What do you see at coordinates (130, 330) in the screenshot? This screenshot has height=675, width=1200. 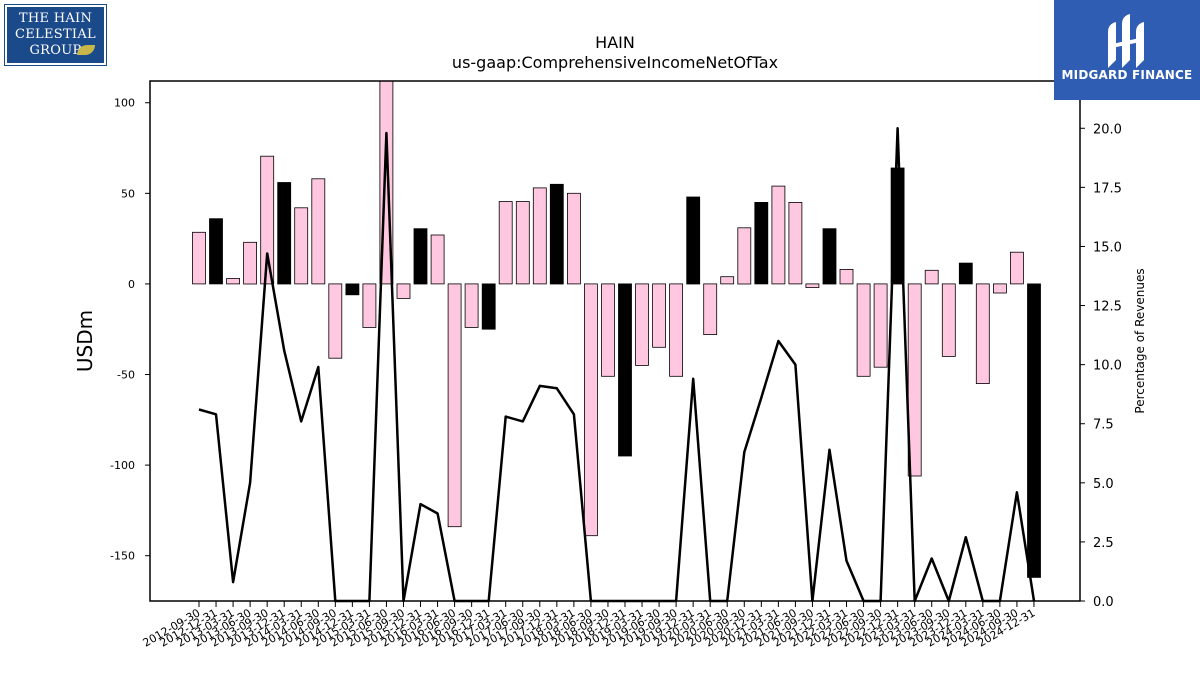 I see `y-axis: 100 50 0 -50 -100 -150` at bounding box center [130, 330].